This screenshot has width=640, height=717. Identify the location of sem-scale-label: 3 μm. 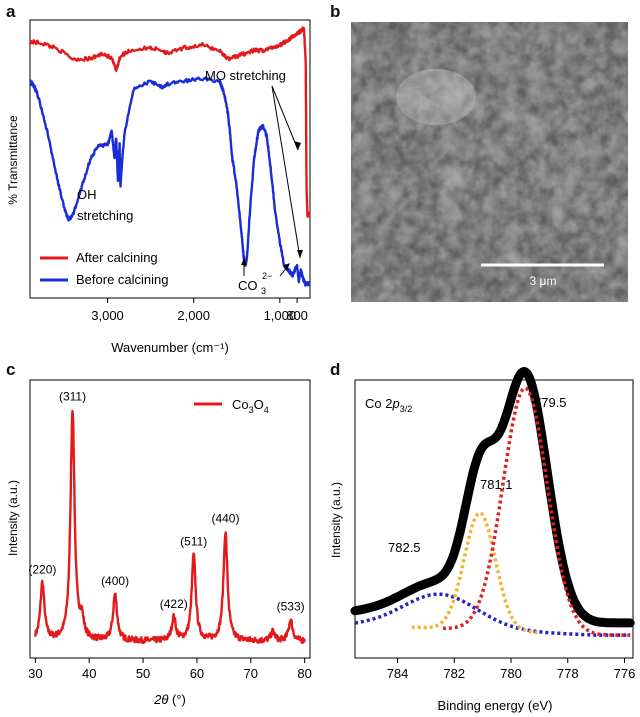
(543, 281).